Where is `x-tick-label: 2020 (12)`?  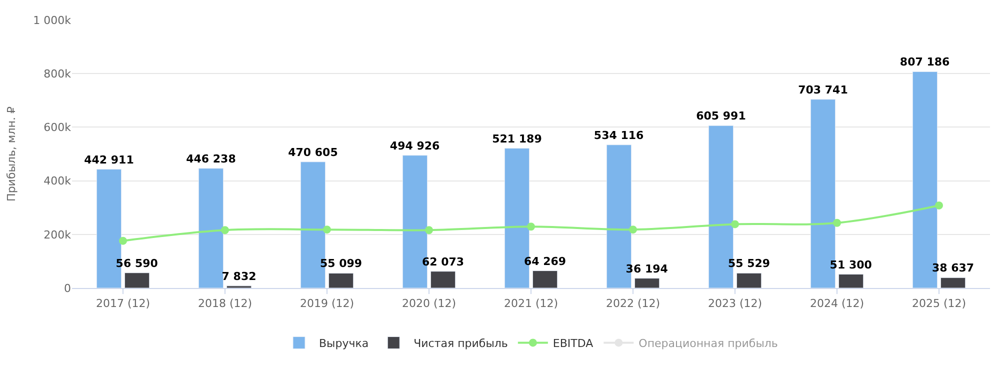 x-tick-label: 2020 (12) is located at coordinates (429, 303).